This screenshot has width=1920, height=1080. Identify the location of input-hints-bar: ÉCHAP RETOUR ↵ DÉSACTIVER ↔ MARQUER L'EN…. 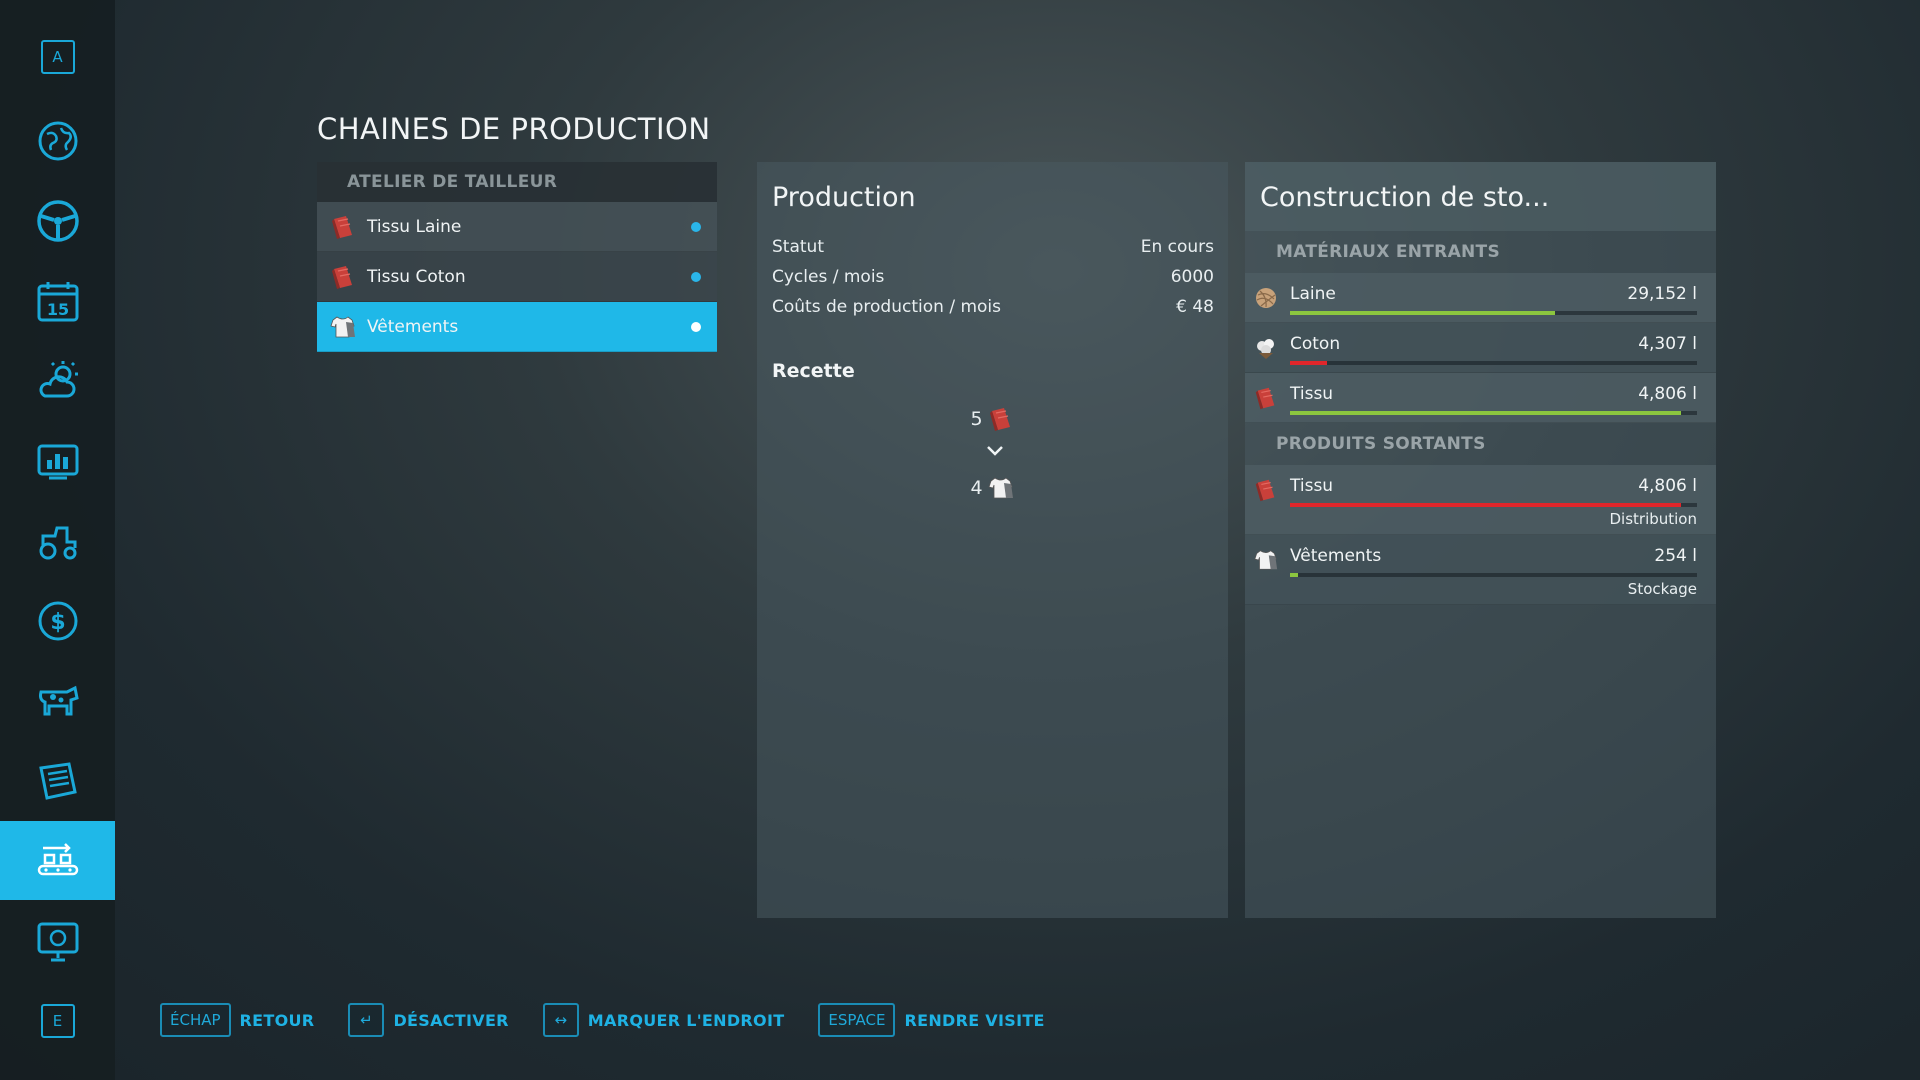
(619, 1020).